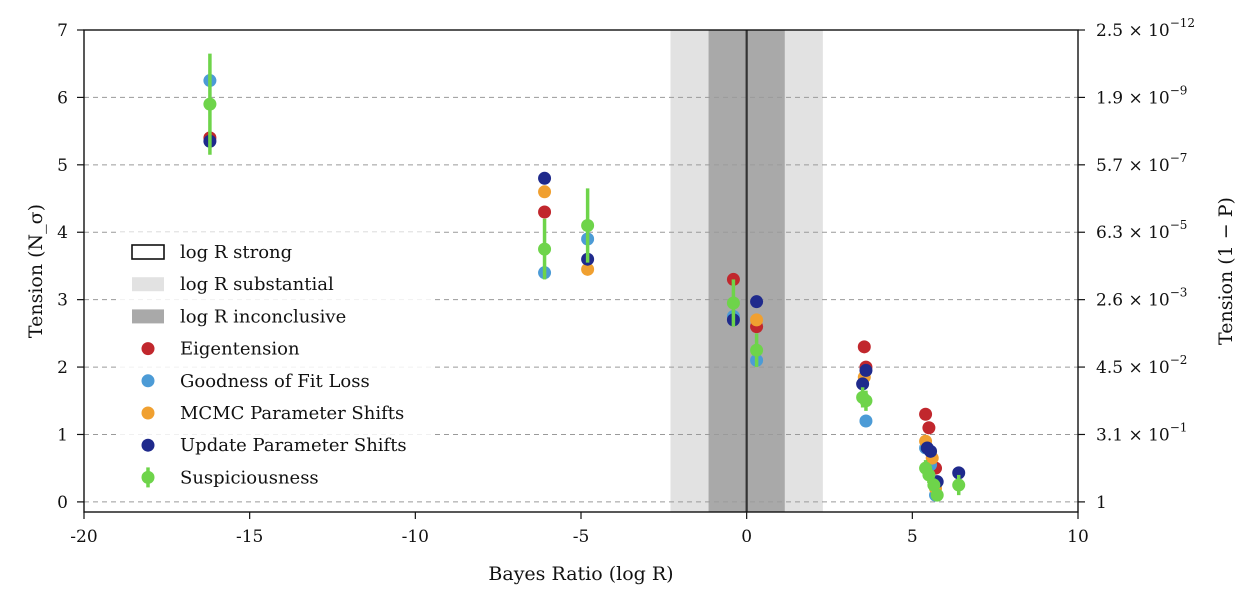 Image resolution: width=1254 pixels, height=598 pixels. What do you see at coordinates (240, 349) in the screenshot?
I see `legend-label: Eigentension` at bounding box center [240, 349].